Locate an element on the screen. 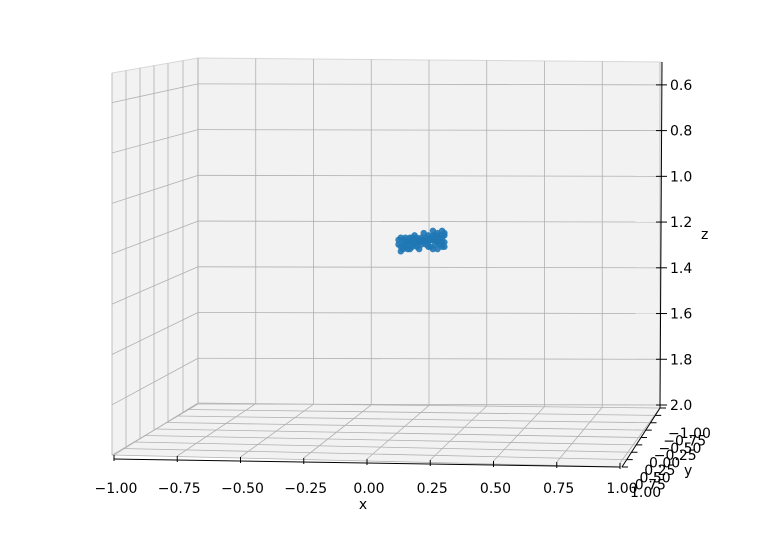  z-tick-label-3: 1.2 is located at coordinates (681, 223).